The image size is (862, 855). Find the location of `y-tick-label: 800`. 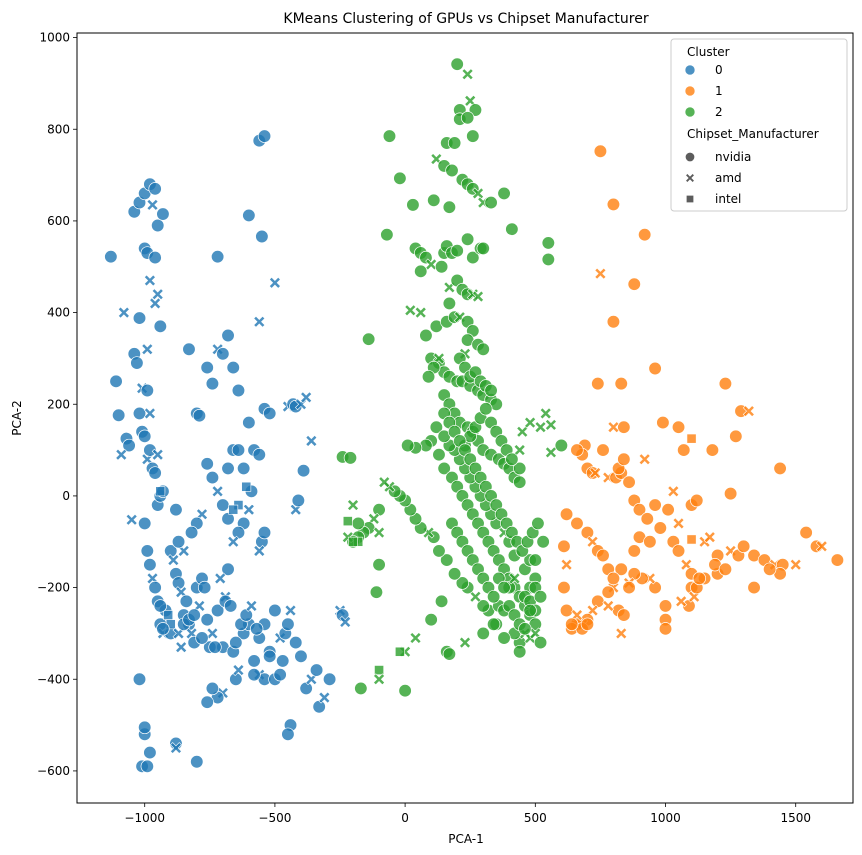

y-tick-label: 800 is located at coordinates (58, 129).